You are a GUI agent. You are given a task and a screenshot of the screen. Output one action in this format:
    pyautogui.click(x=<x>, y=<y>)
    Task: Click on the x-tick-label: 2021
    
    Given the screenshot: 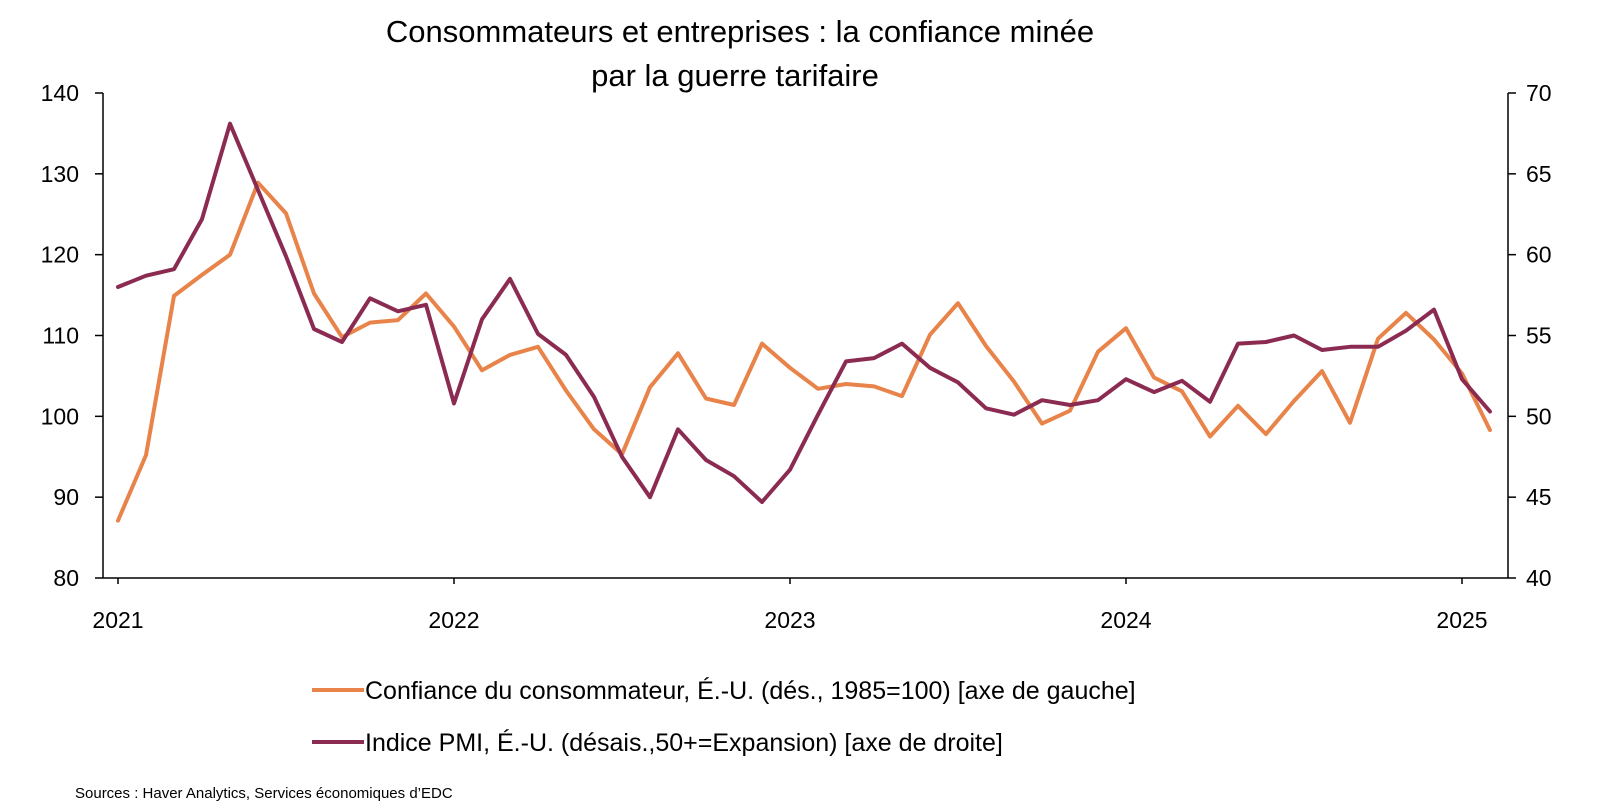 What is the action you would take?
    pyautogui.click(x=117, y=620)
    